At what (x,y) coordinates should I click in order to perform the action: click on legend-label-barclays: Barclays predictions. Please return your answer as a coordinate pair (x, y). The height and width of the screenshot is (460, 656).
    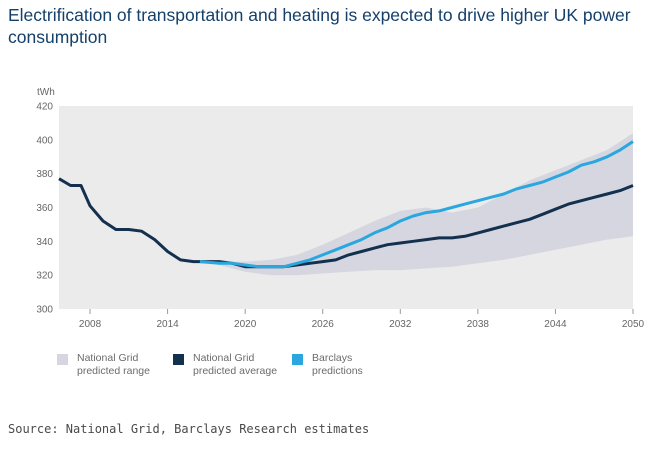
    Looking at the image, I should click on (337, 364).